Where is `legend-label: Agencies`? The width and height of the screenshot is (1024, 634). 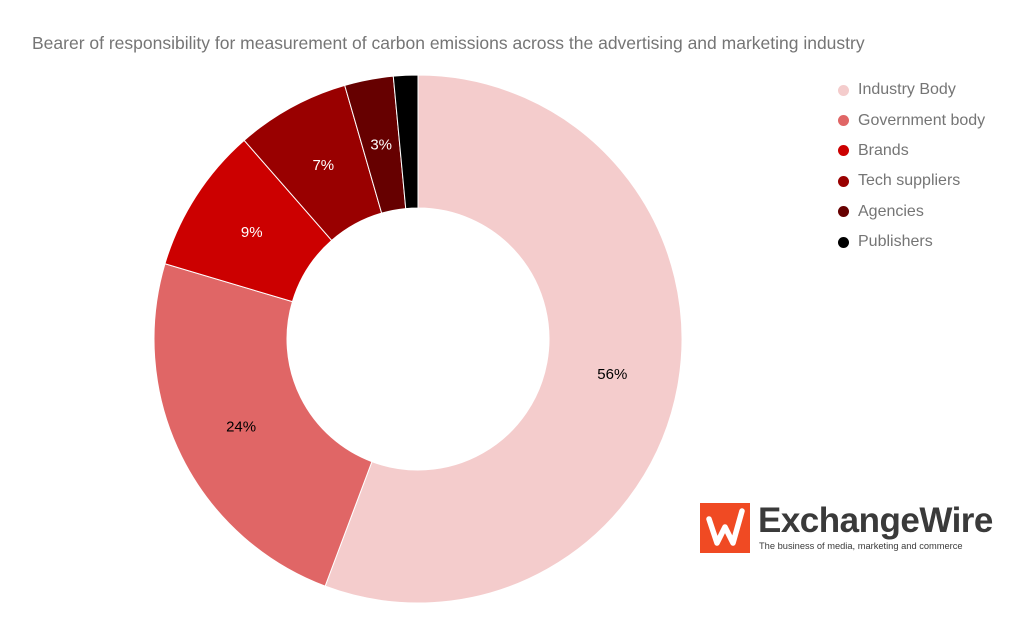
legend-label: Agencies is located at coordinates (891, 211).